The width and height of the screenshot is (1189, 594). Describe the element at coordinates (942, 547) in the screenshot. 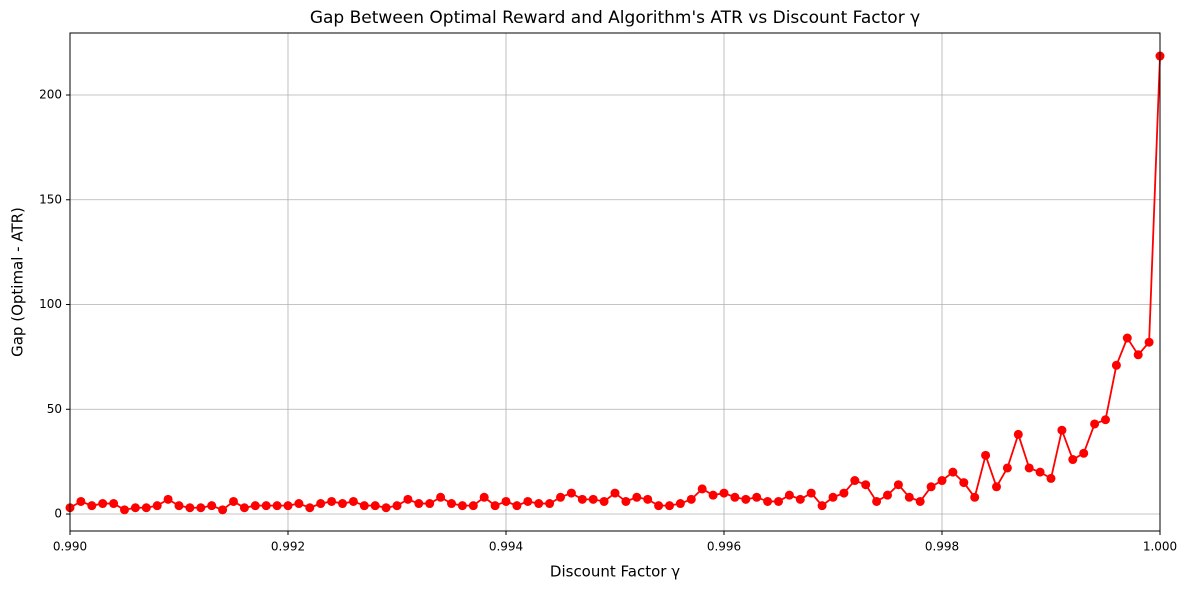

I see `x-tick-label: 0.998` at that location.